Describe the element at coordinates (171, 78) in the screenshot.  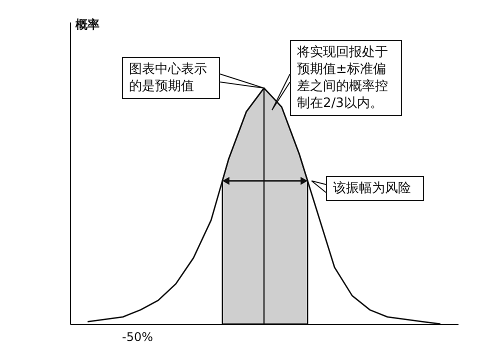
I see `annotation: 图表中心表示的是预期值` at that location.